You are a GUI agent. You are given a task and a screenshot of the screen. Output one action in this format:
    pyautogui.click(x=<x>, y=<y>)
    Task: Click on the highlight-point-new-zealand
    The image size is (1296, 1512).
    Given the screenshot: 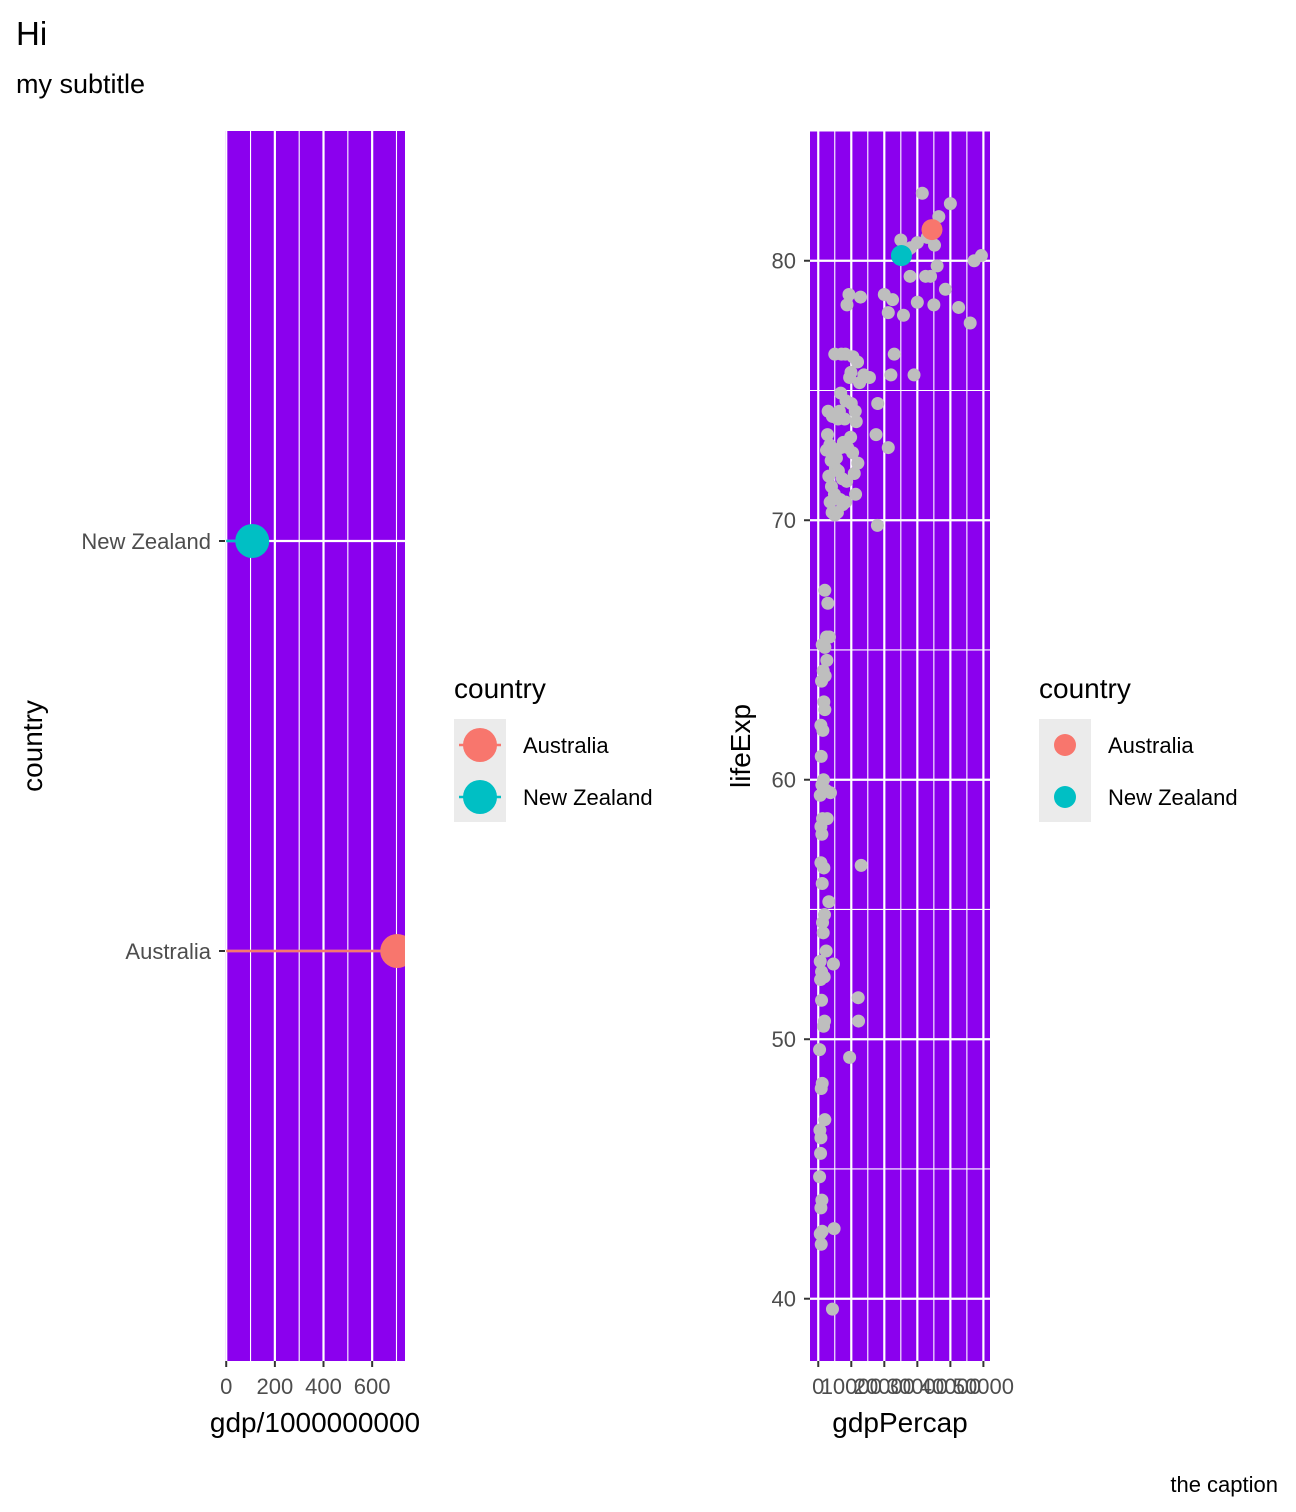 What is the action you would take?
    pyautogui.click(x=901, y=256)
    